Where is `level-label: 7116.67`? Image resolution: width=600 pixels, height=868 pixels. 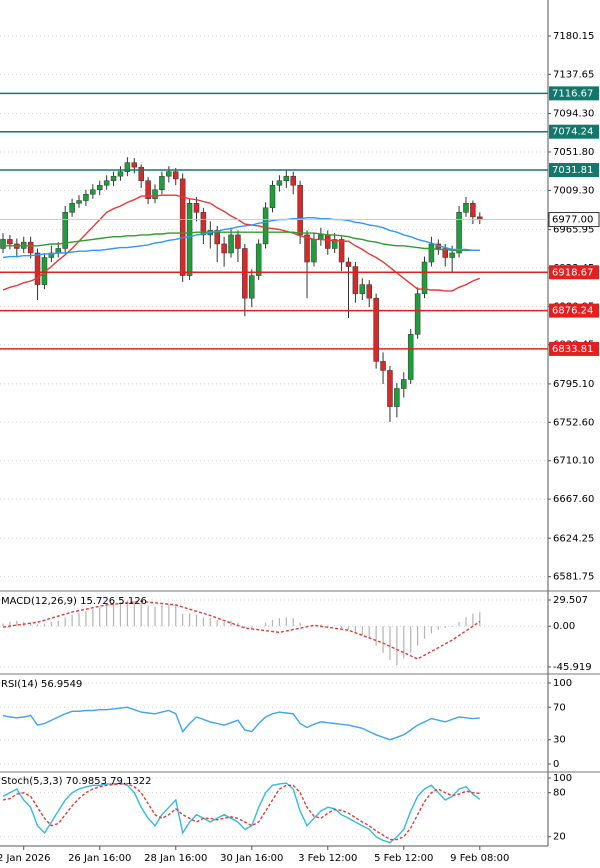
level-label: 7116.67 is located at coordinates (572, 93).